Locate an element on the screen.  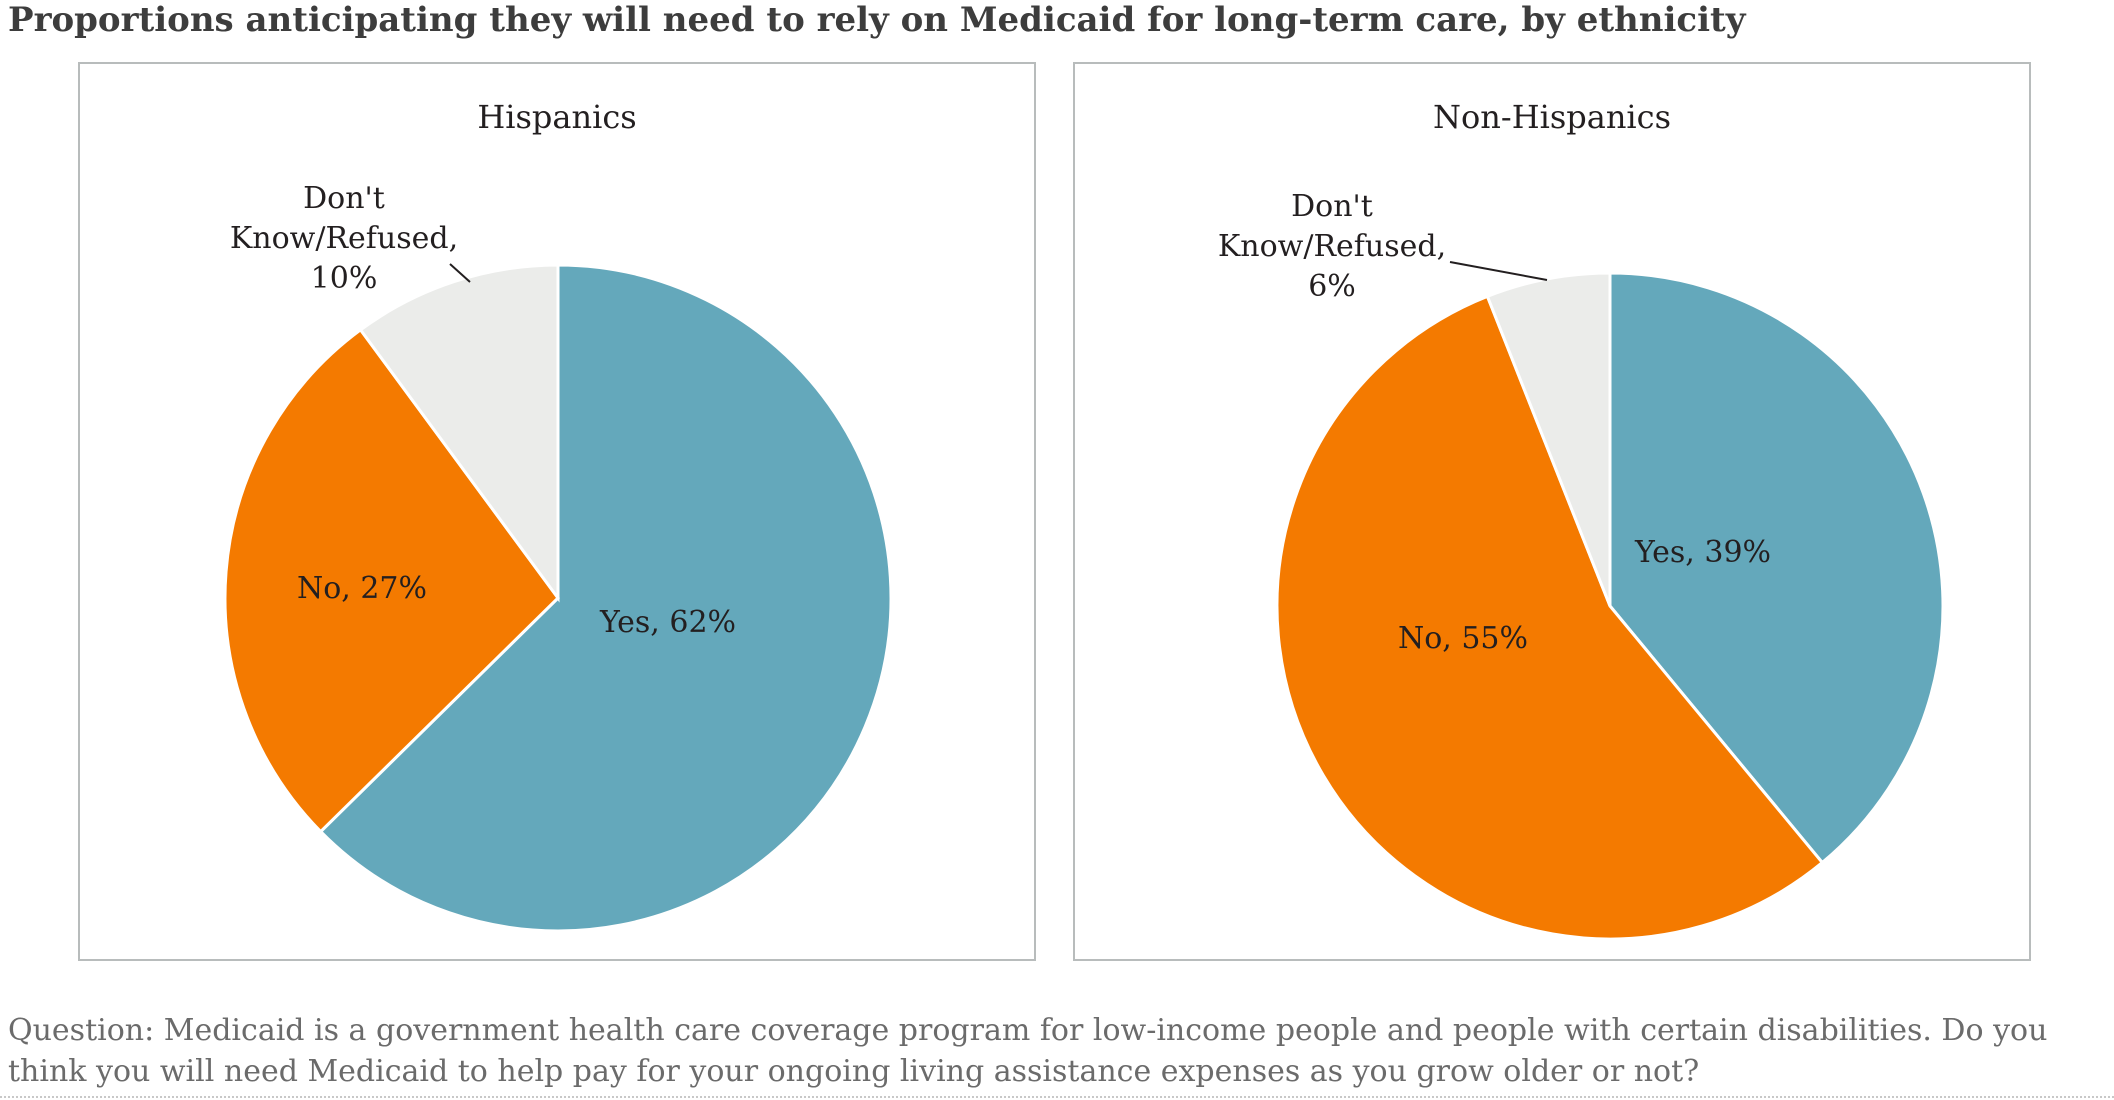
hispanics-slice-dont-know is located at coordinates (459, 433).